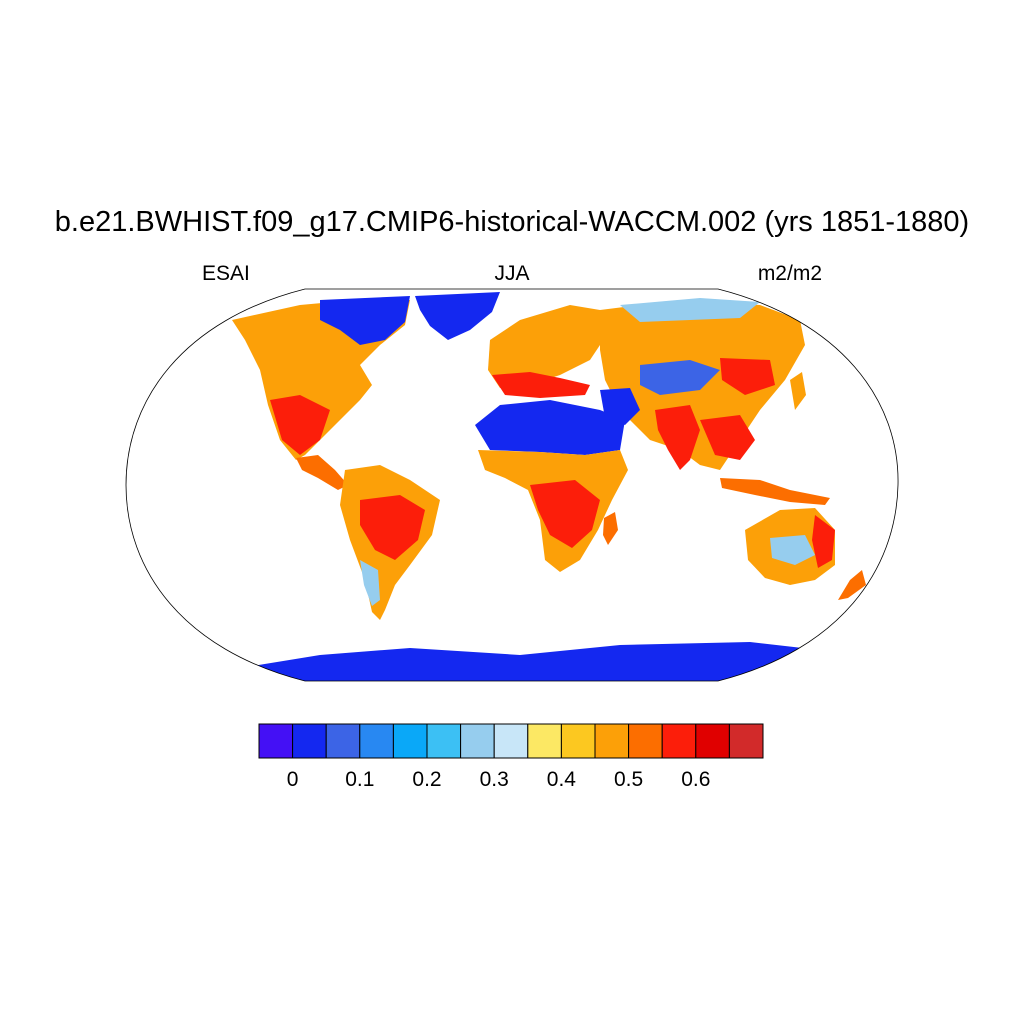 This screenshot has width=1024, height=1024. What do you see at coordinates (789, 273) in the screenshot?
I see `units-label: m2/m2` at bounding box center [789, 273].